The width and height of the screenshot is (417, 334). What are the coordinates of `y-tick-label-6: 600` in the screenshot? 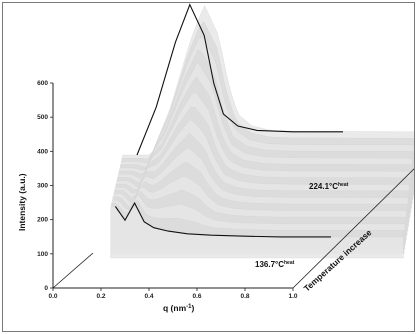 It's located at (42, 83).